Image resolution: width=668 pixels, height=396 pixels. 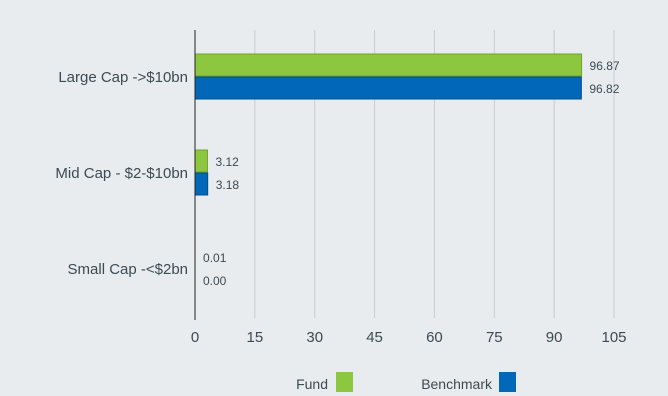 I want to click on legend: Fund Benchmark, so click(x=406, y=382).